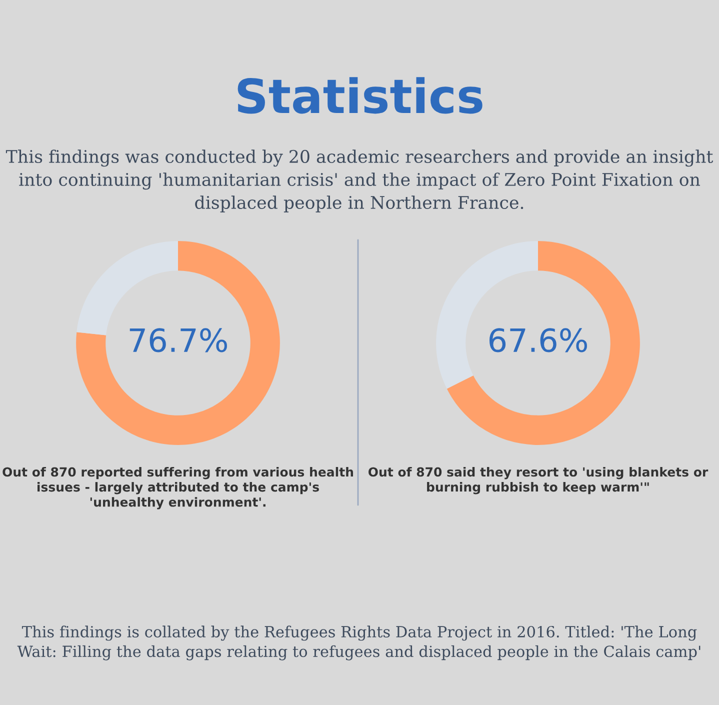 The height and width of the screenshot is (705, 719). What do you see at coordinates (178, 488) in the screenshot?
I see `text: Out of 870 reported suffering from various health issues - largely attributed to the camp's 'unhealthy environment'.` at bounding box center [178, 488].